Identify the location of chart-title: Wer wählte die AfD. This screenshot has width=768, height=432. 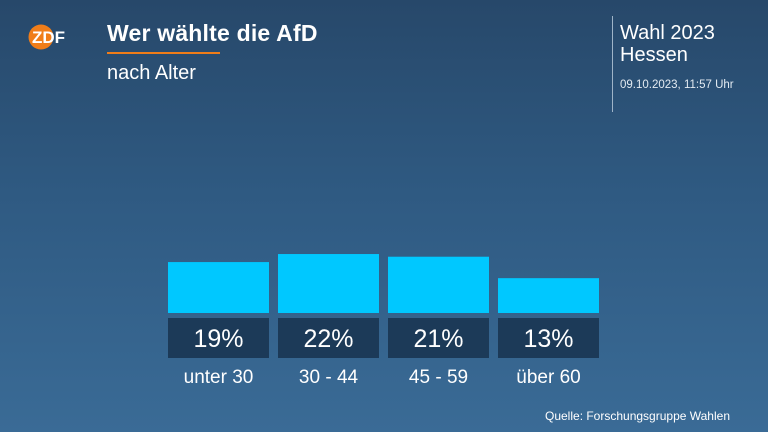
(212, 33).